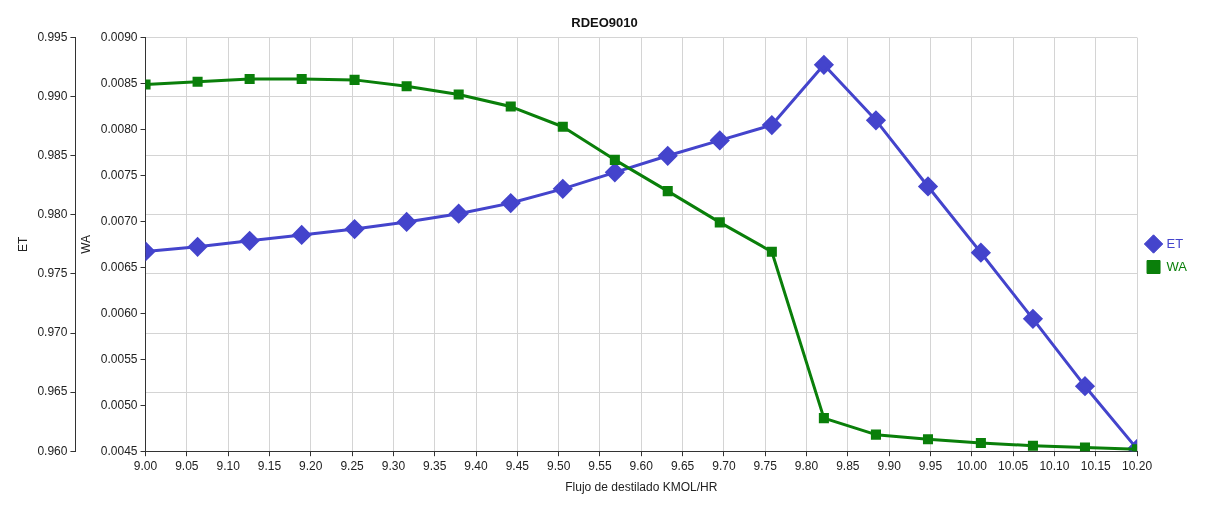 This screenshot has width=1217, height=511. Describe the element at coordinates (119, 220) in the screenshot. I see `y2-tick-label: 0.0070` at that location.